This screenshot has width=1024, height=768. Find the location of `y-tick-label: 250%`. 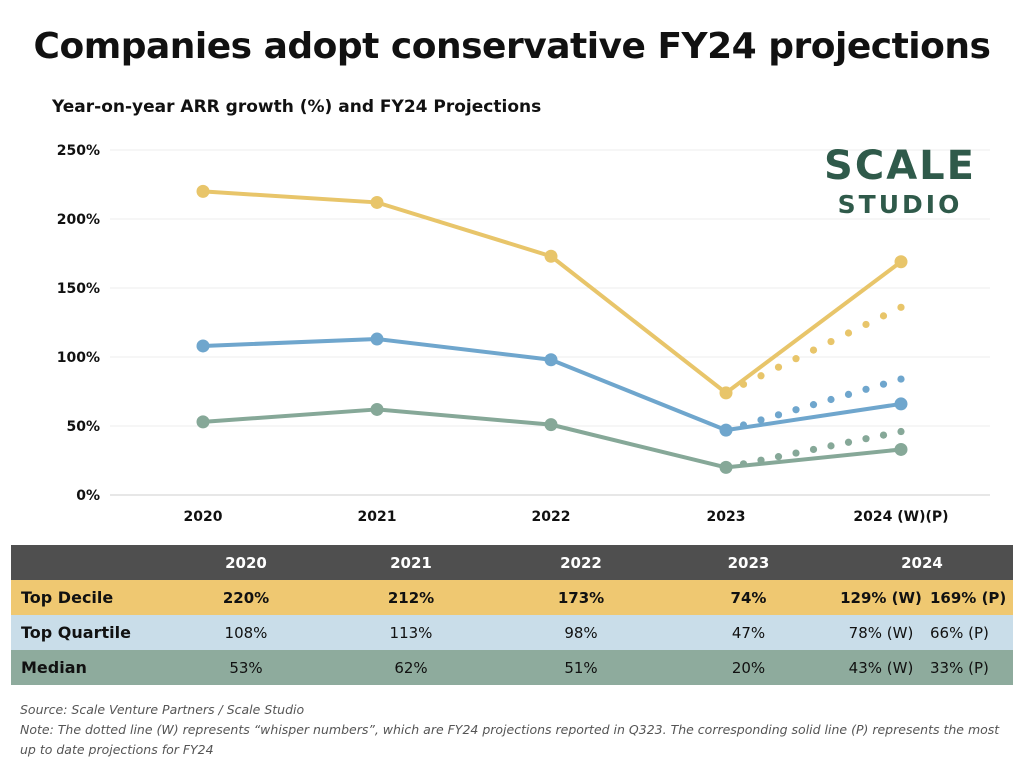

y-tick-label: 250% is located at coordinates (78, 151).